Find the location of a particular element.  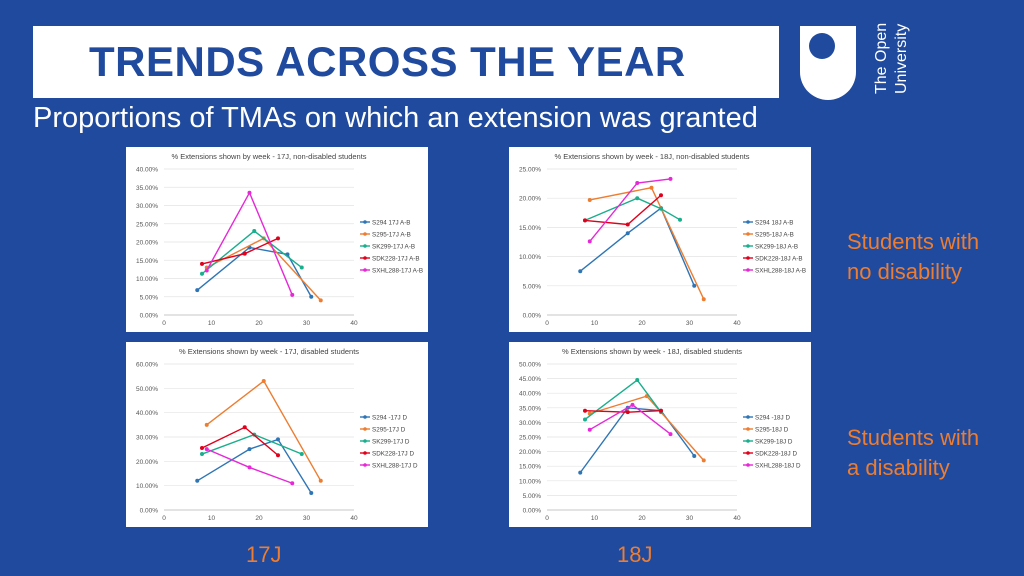

y-tick-label: 45.00% is located at coordinates (530, 379).